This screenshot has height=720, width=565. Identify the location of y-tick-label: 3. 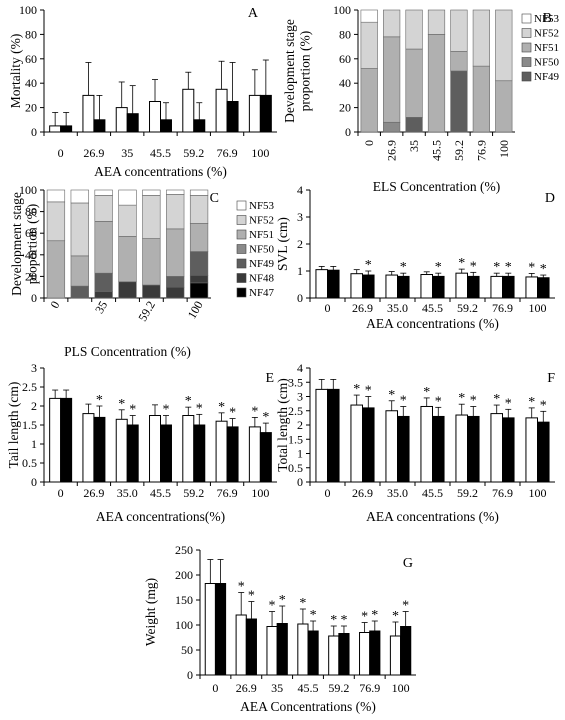
(300, 217).